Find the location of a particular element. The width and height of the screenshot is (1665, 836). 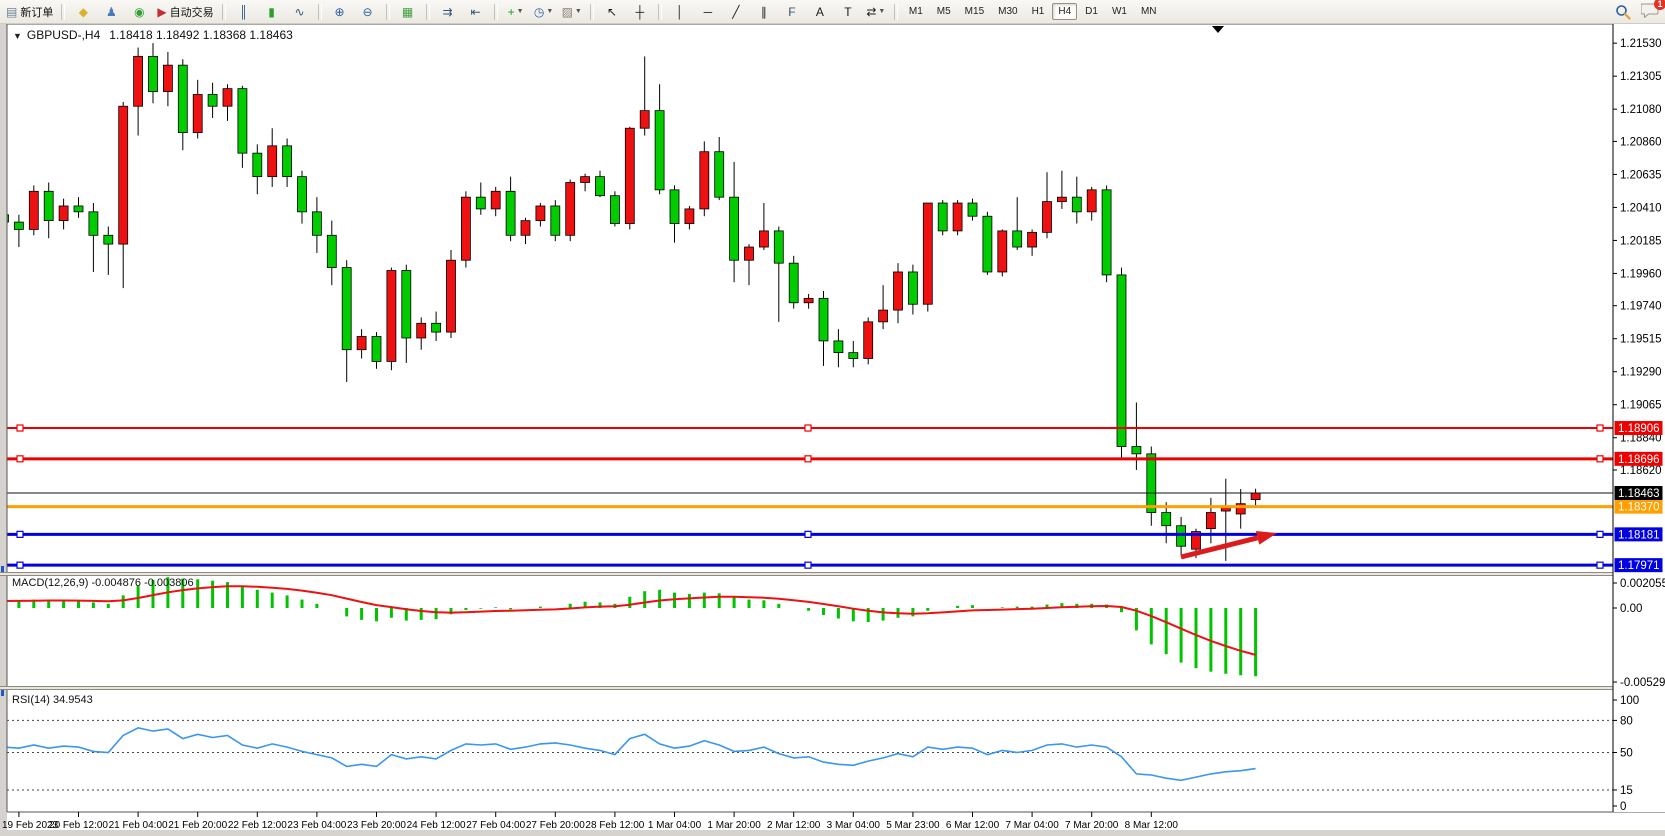

timeframe-button-m15: M15 is located at coordinates (974, 11).